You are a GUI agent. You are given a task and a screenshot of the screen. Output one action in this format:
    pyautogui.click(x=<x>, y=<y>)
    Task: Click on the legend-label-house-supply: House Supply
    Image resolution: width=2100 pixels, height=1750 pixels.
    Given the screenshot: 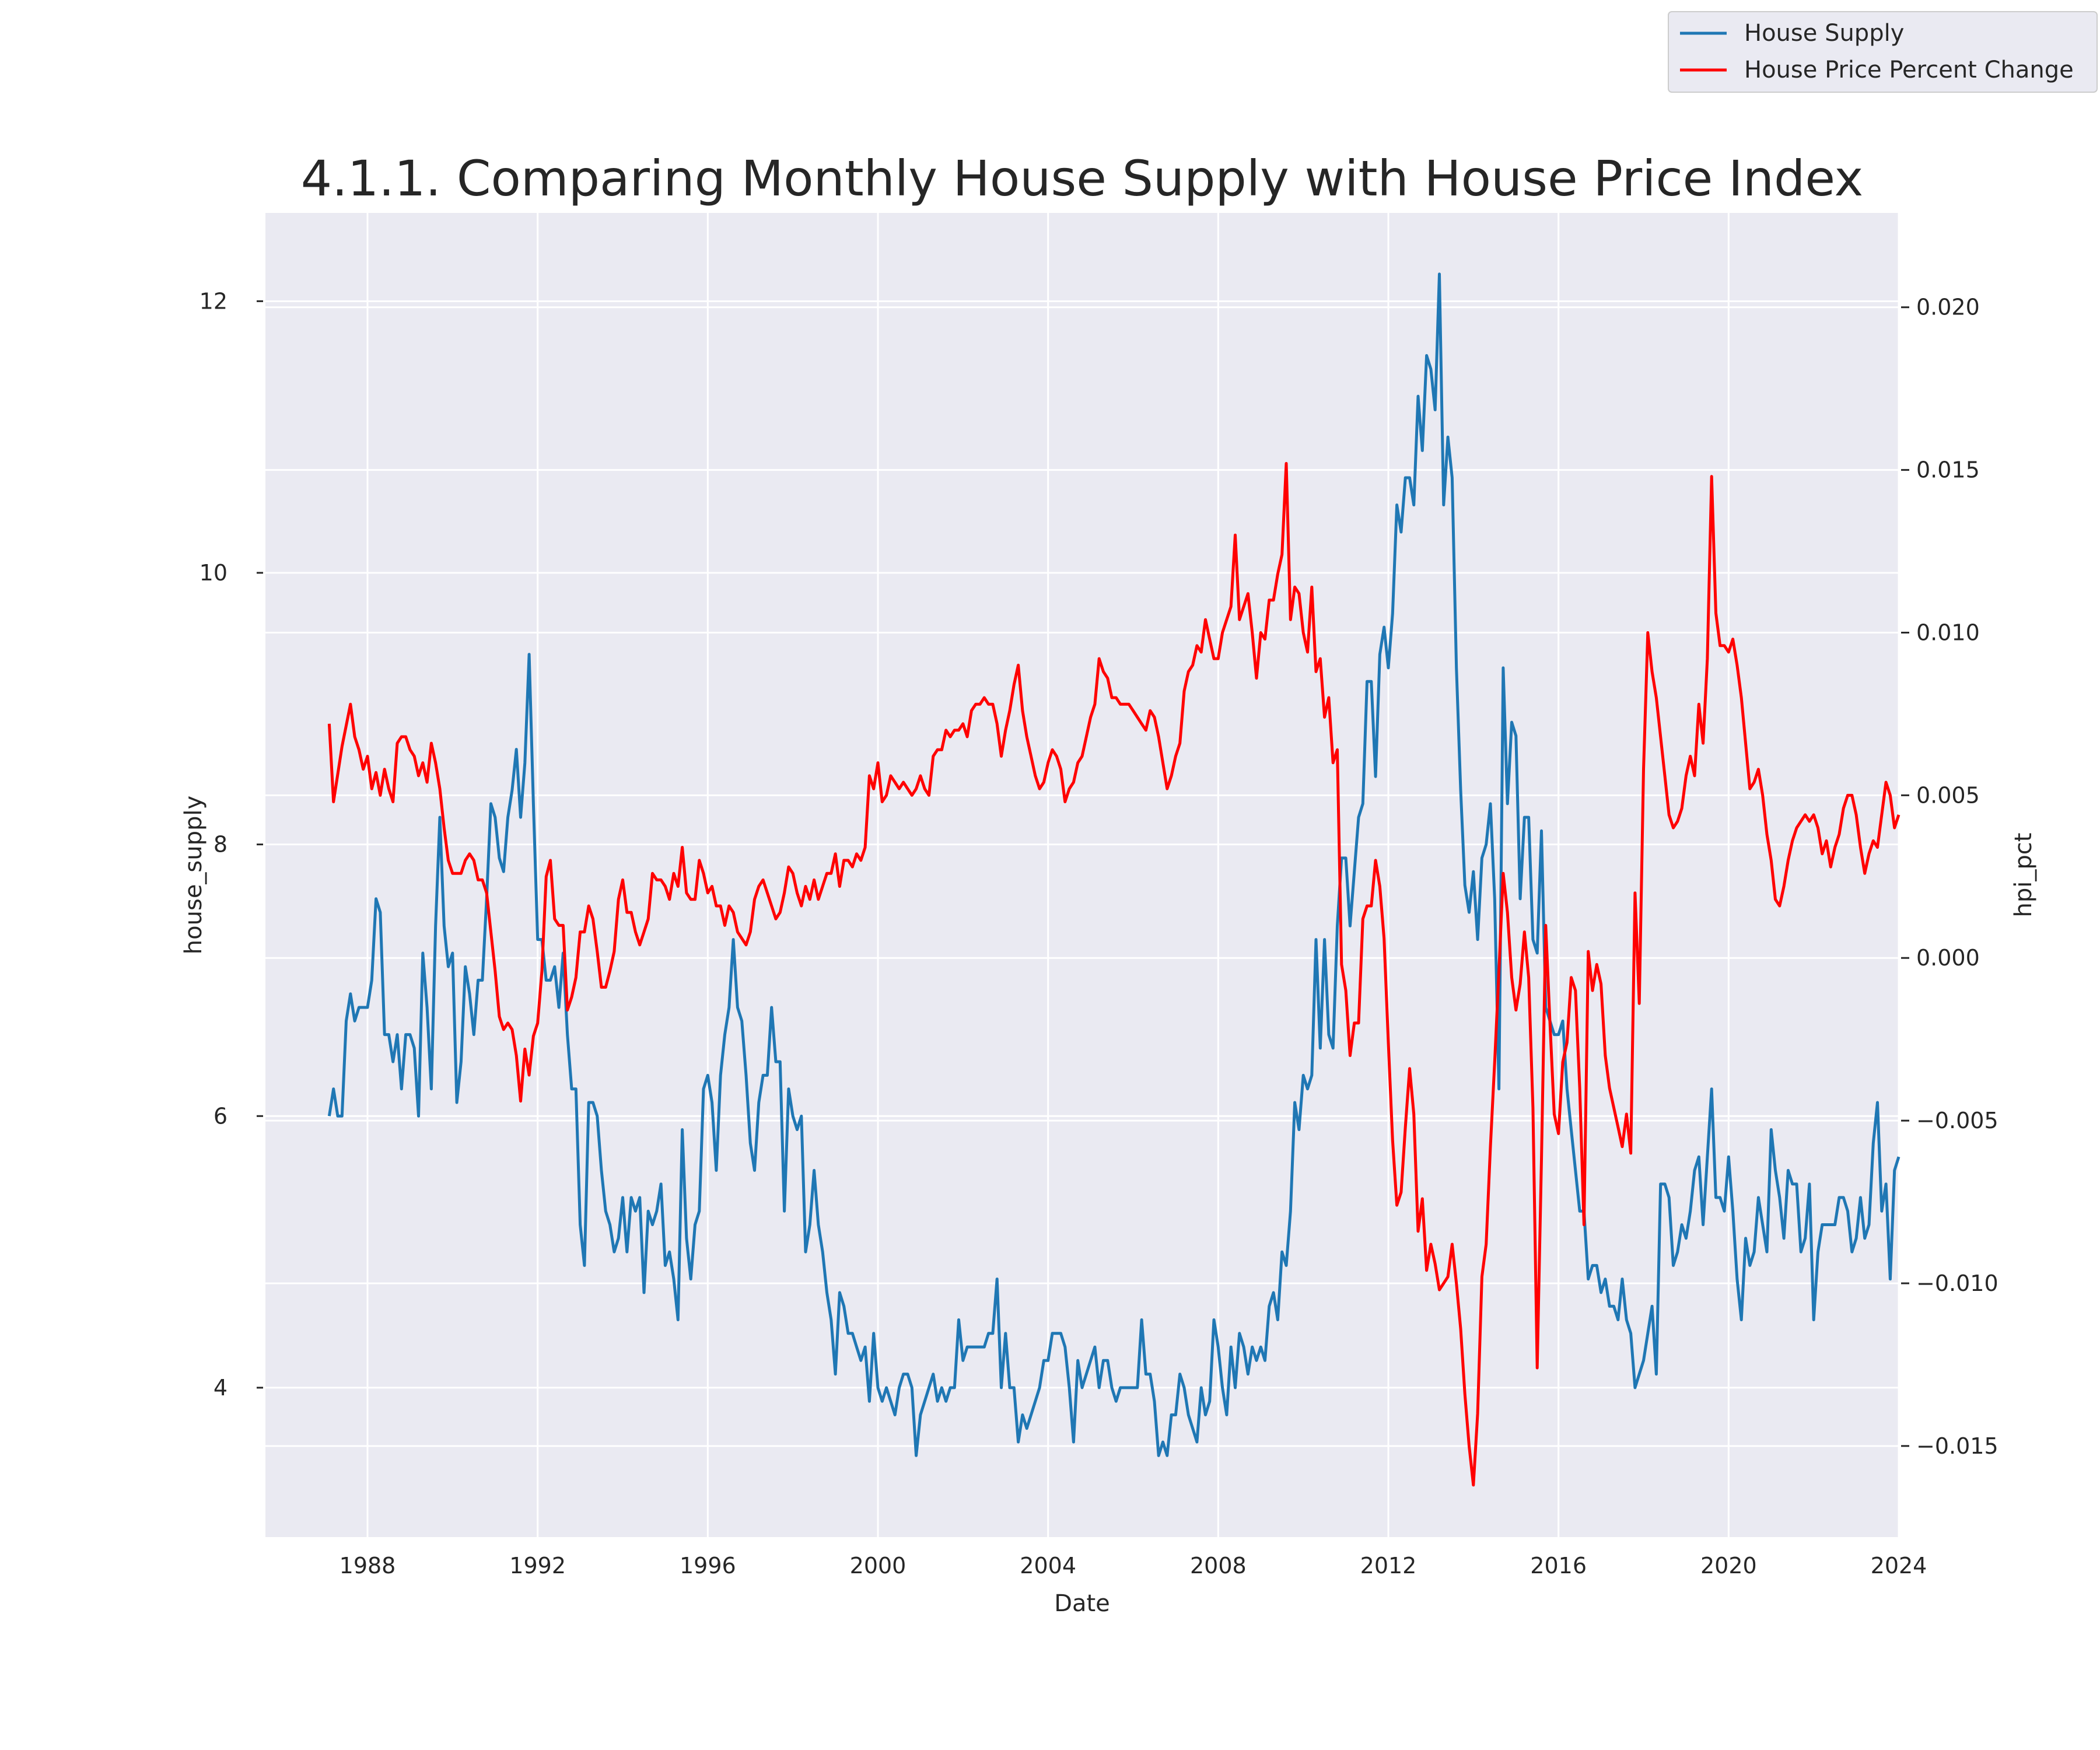 What is the action you would take?
    pyautogui.click(x=1824, y=33)
    